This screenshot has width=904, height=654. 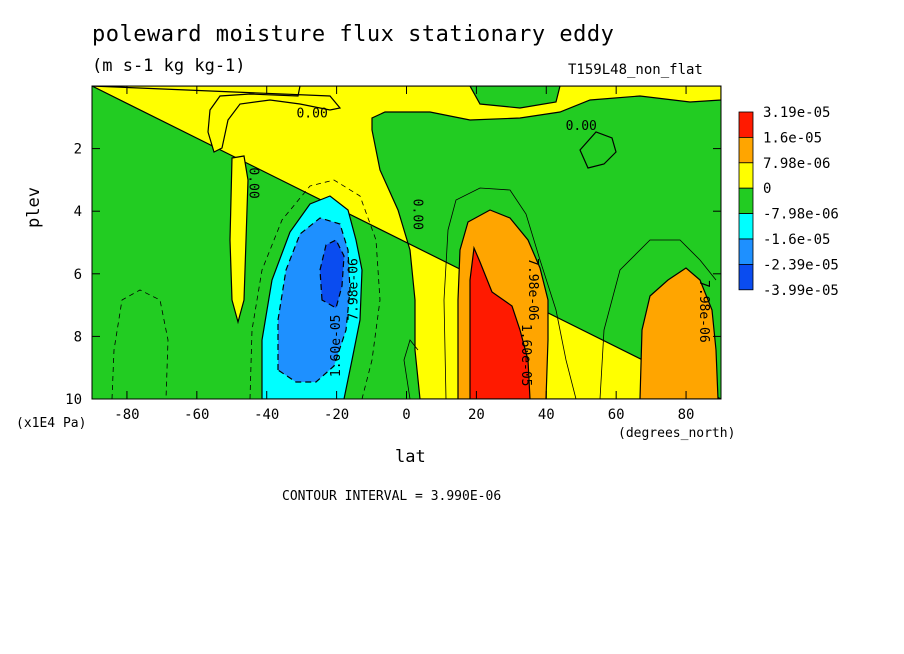 I want to click on y-tick-label: 8, so click(x=78, y=337).